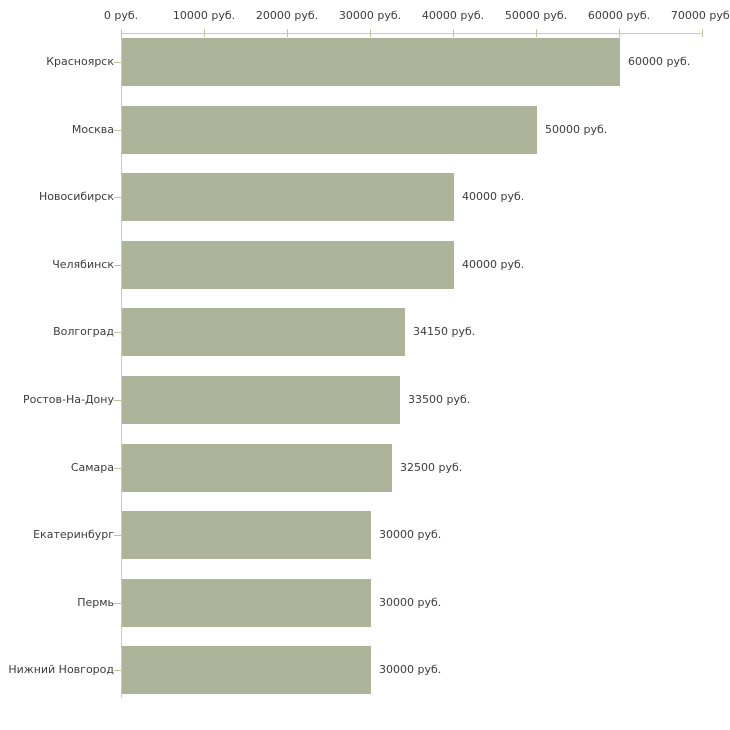 The height and width of the screenshot is (730, 730). I want to click on y-axis-category-label: Новосибирск, so click(76, 197).